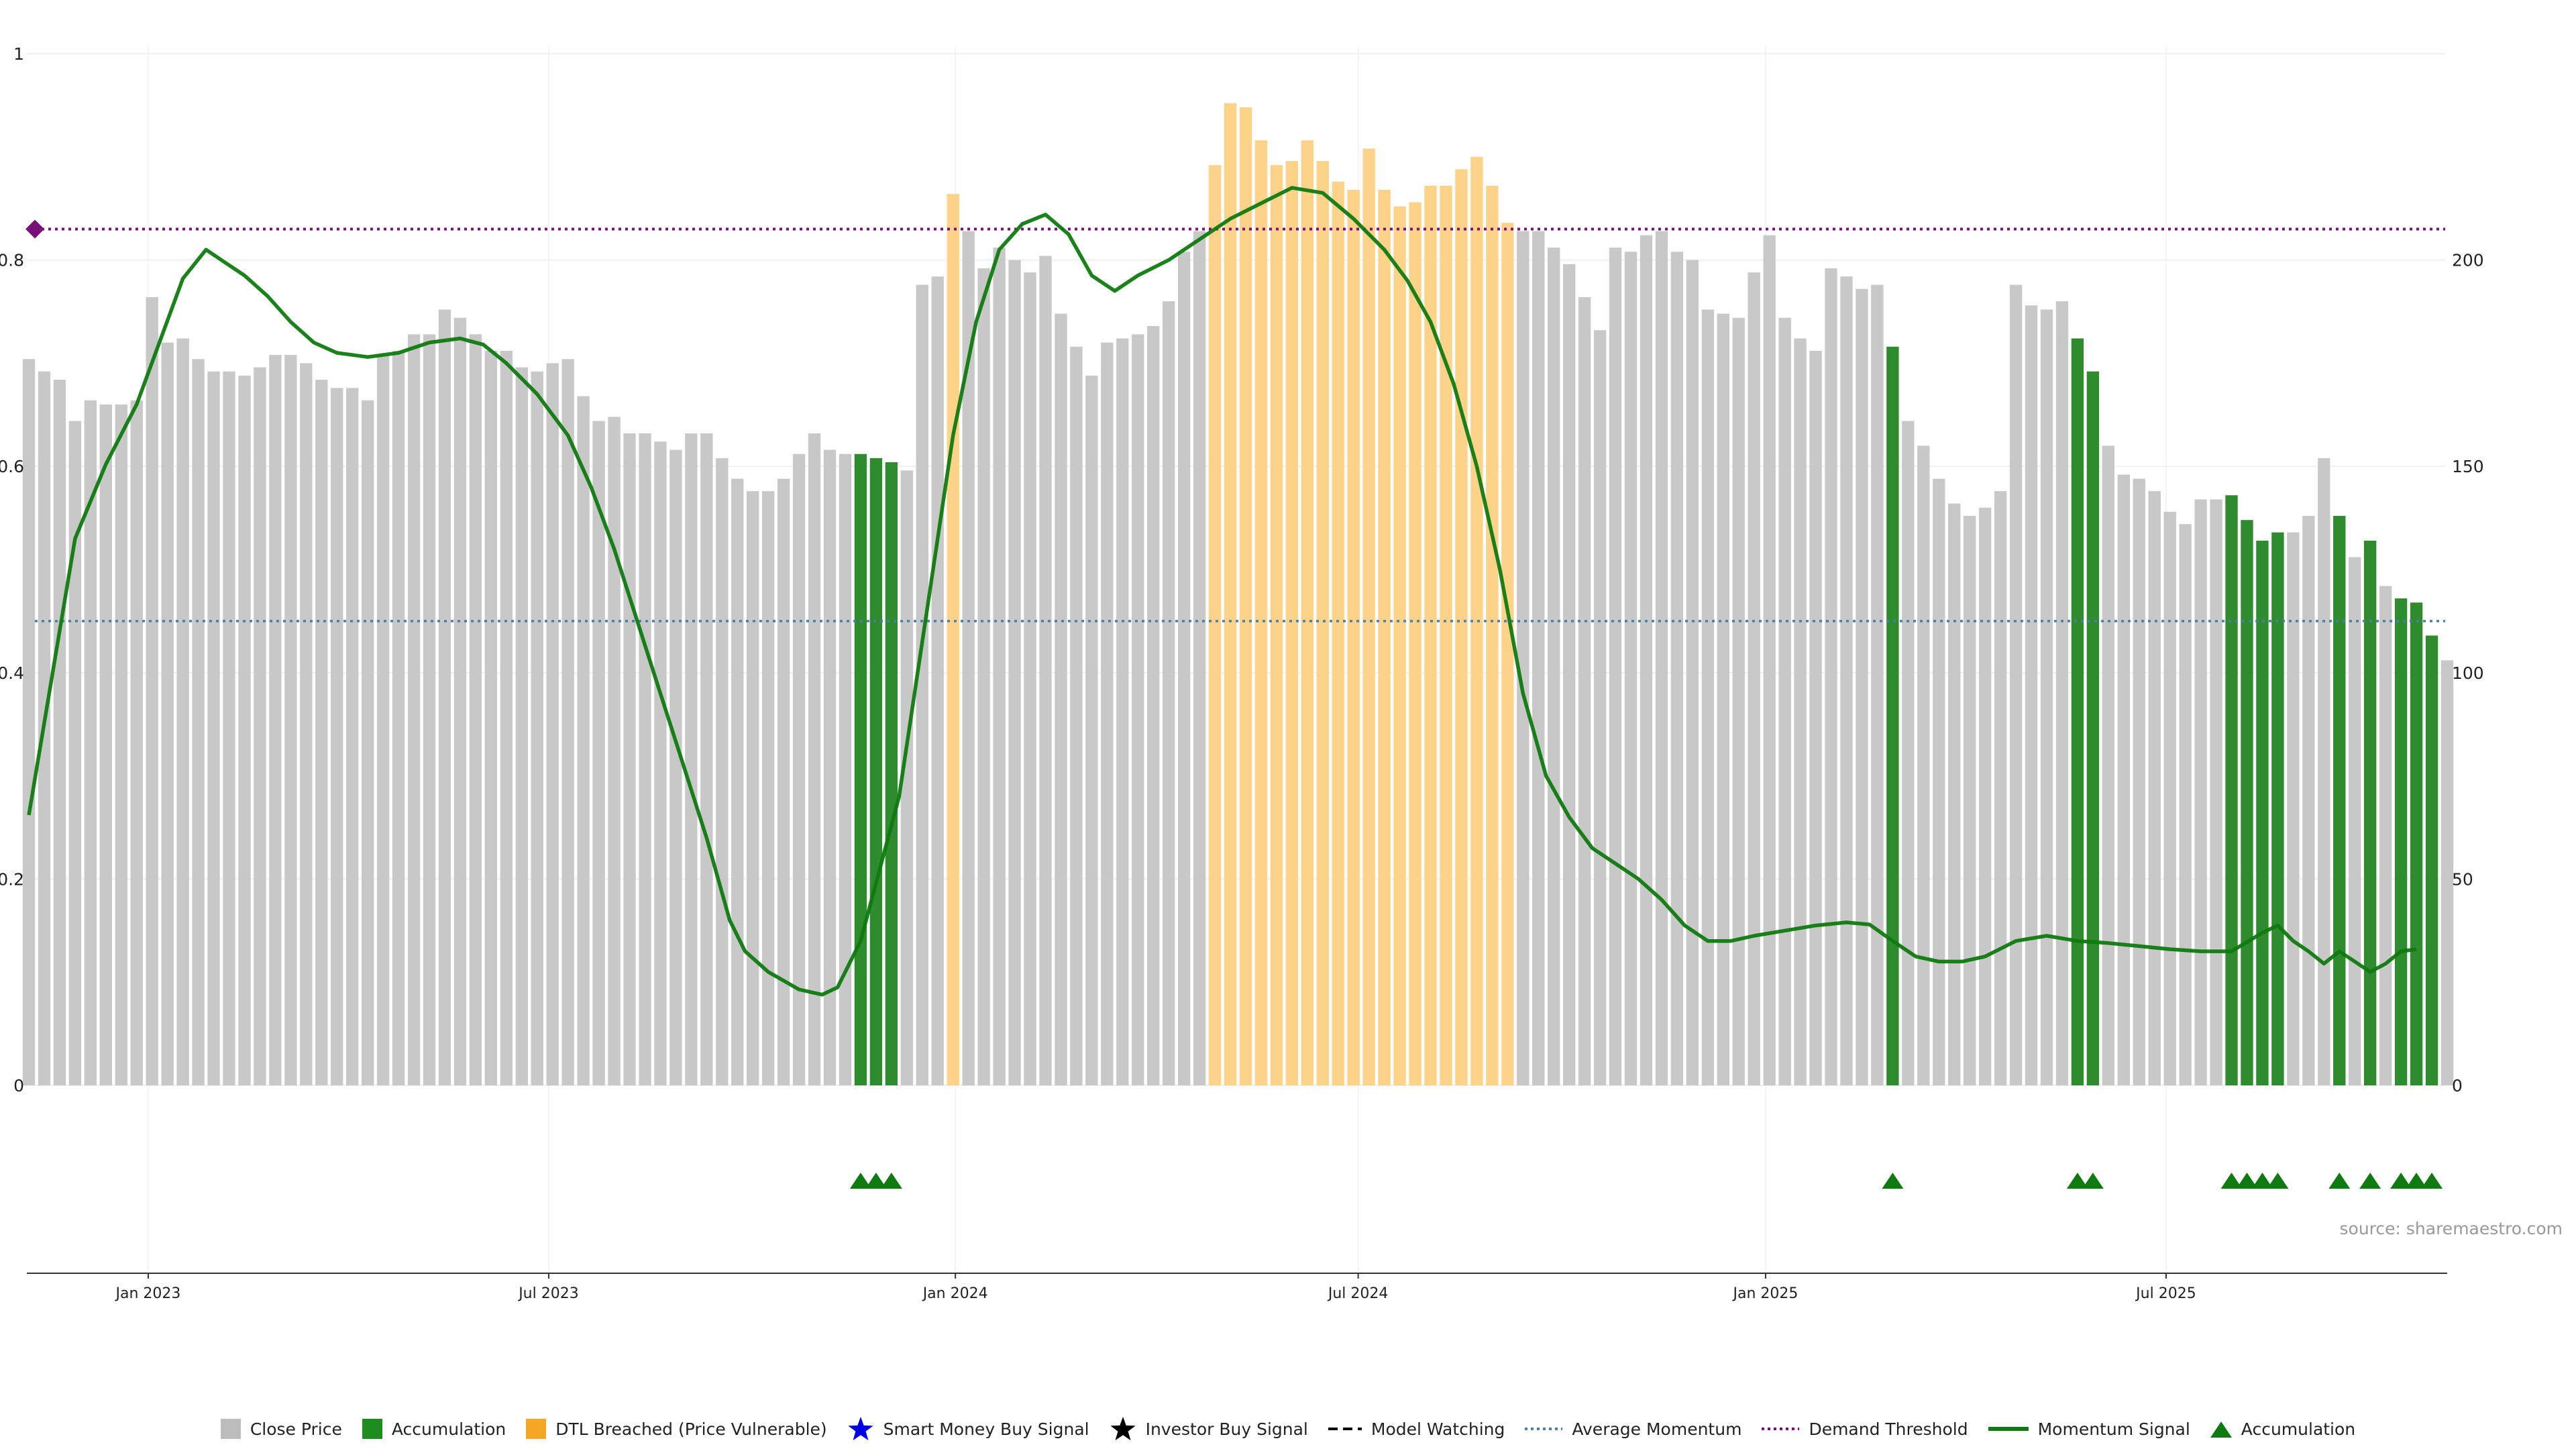  What do you see at coordinates (12, 673) in the screenshot?
I see `left-axis-tick: 0.4` at bounding box center [12, 673].